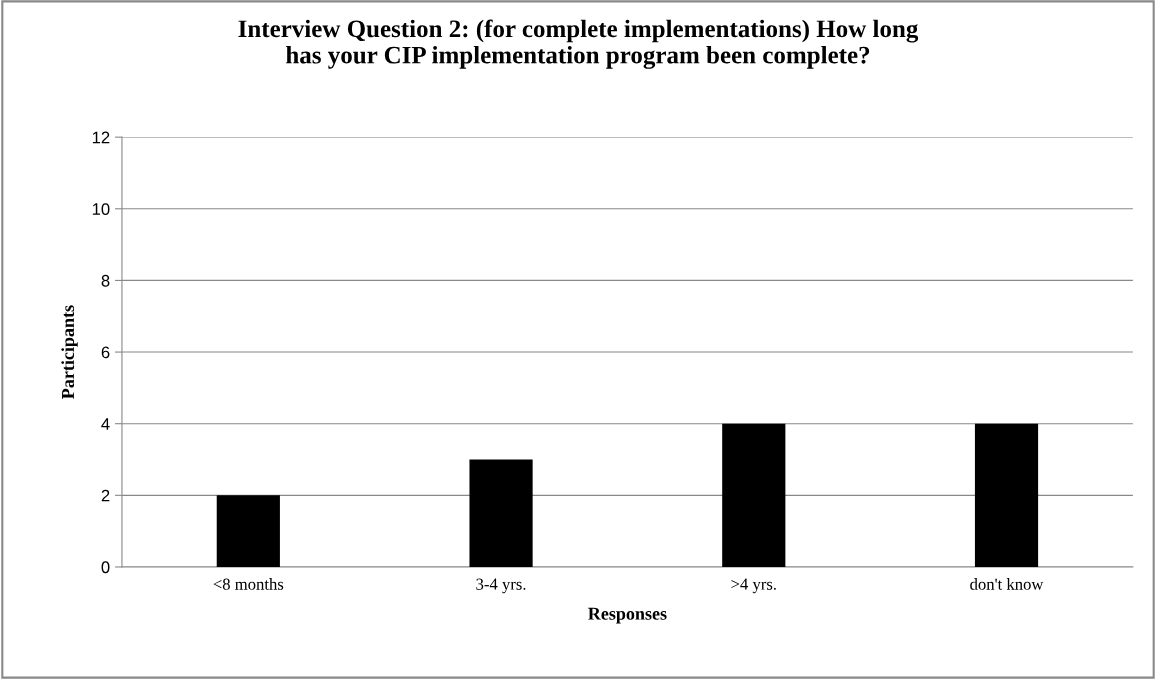  Describe the element at coordinates (105, 495) in the screenshot. I see `y-tick-label: 2` at that location.